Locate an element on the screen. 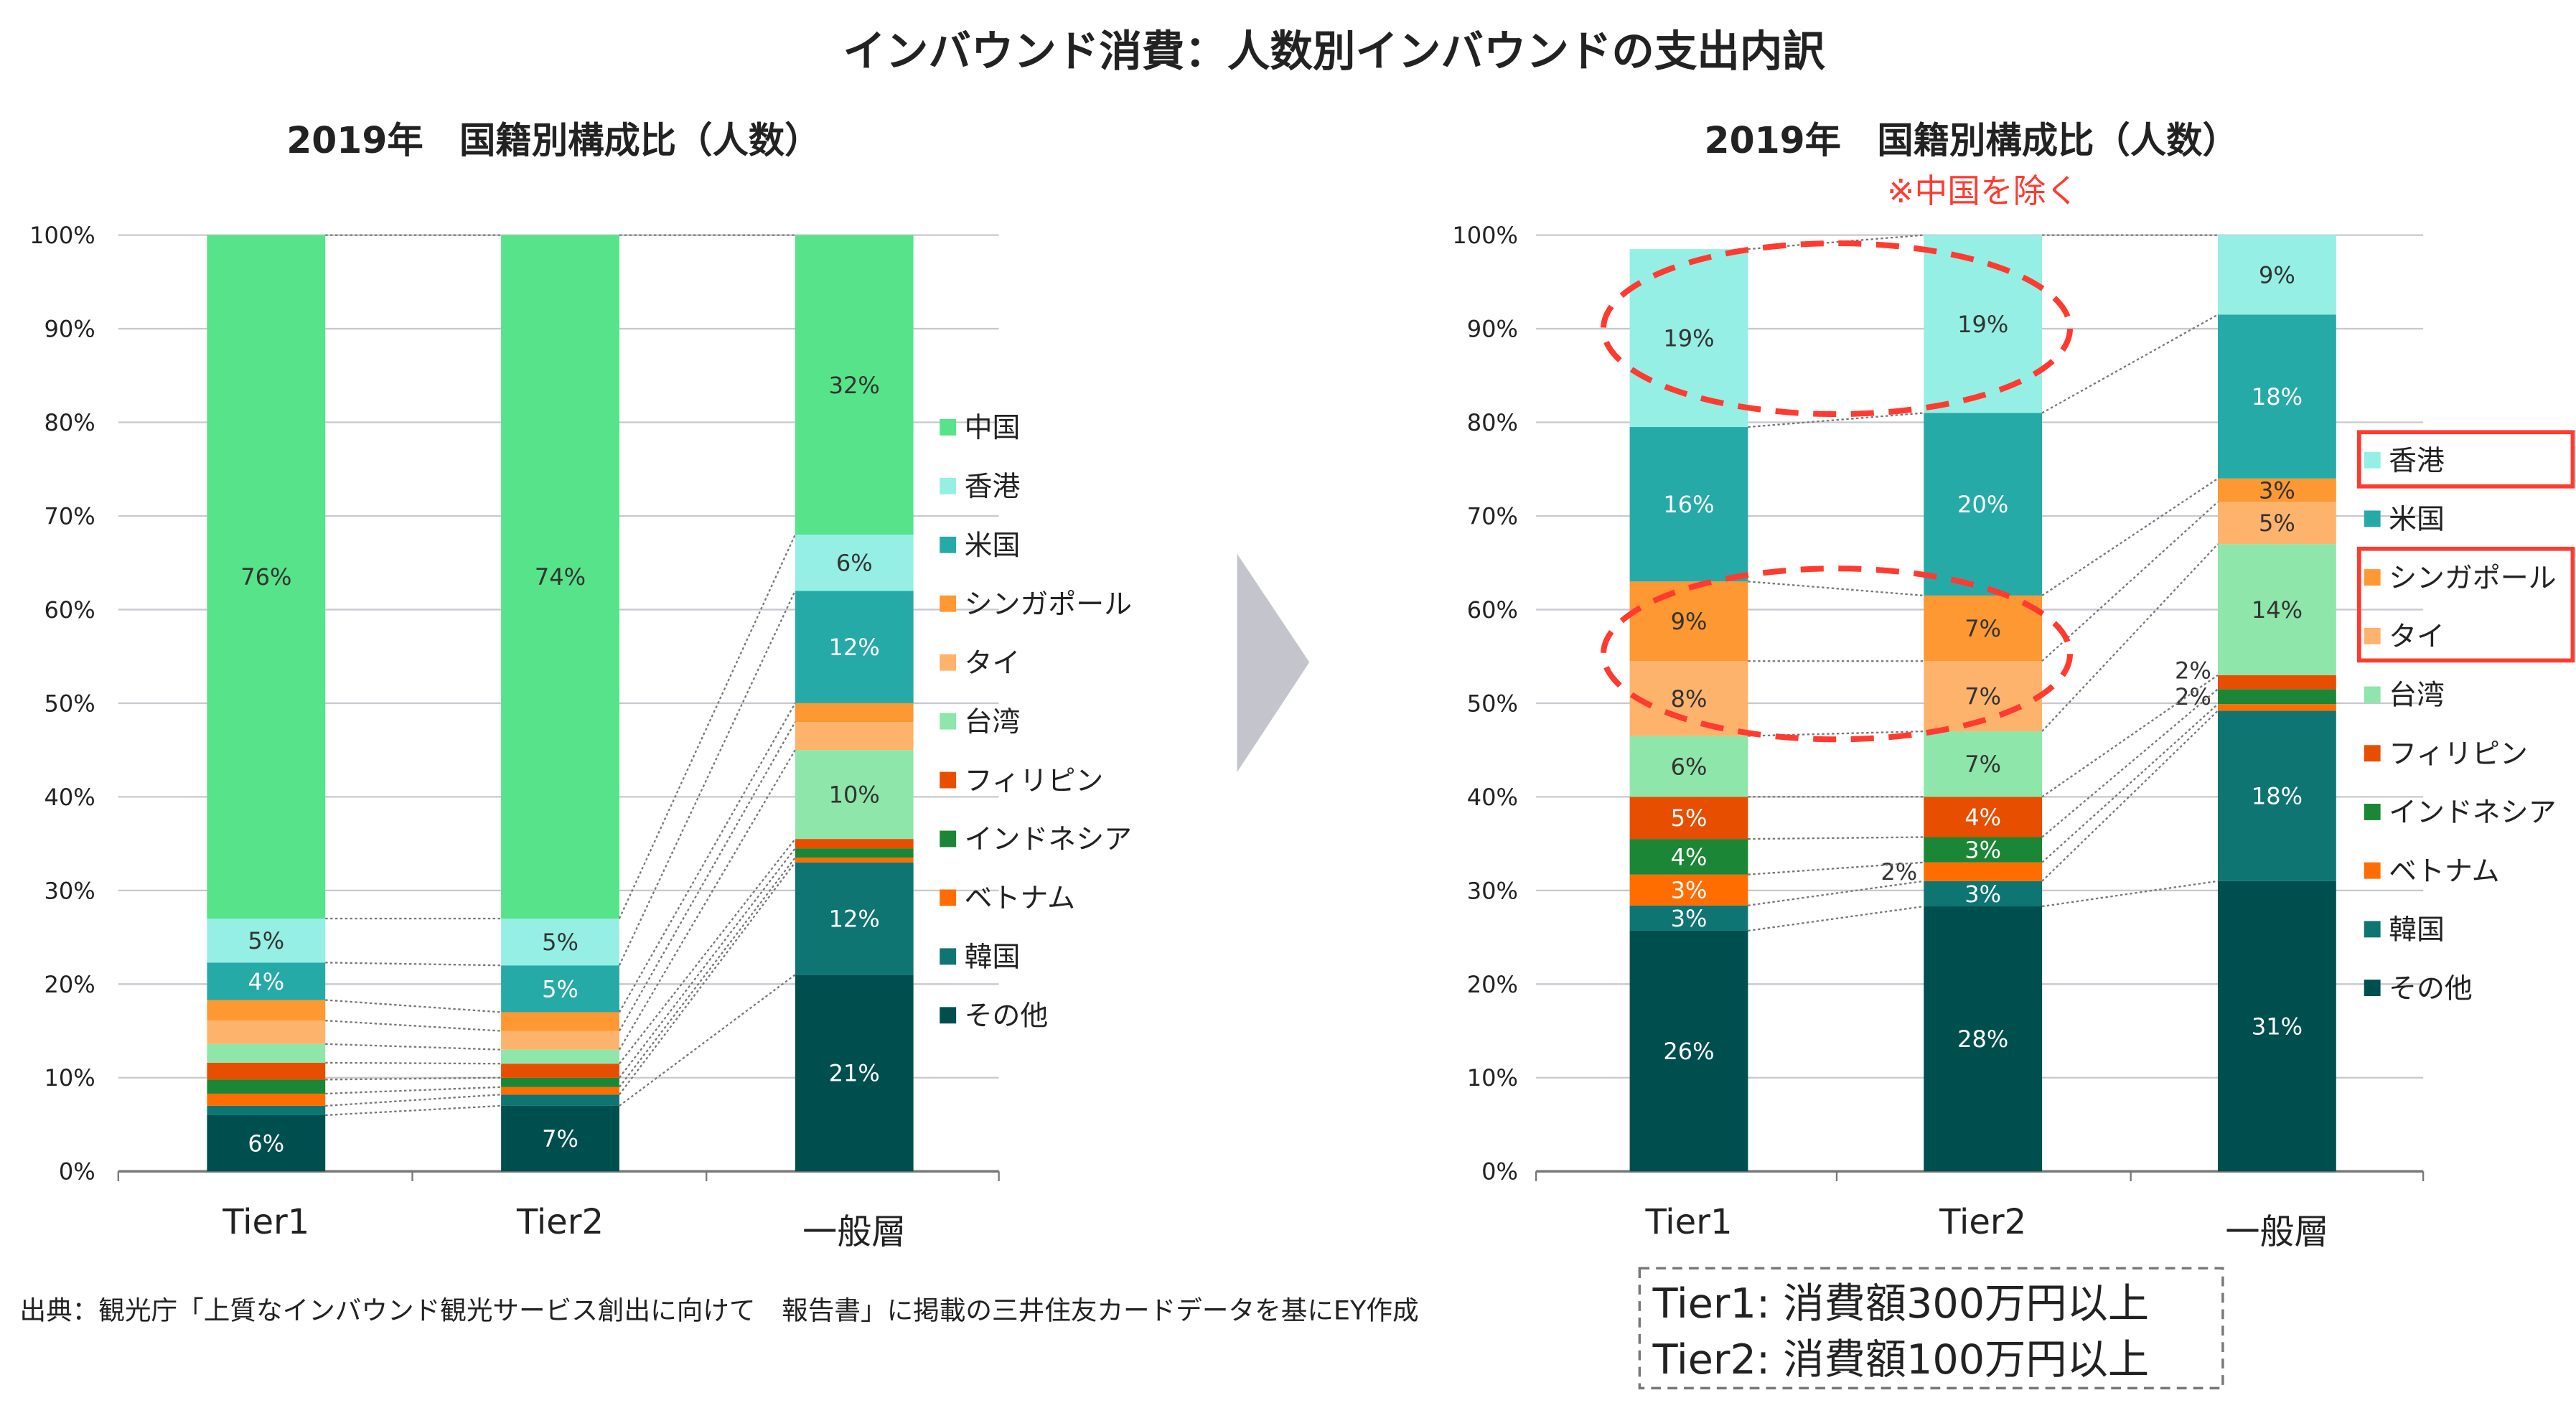  y-tick-label: 30% is located at coordinates (1492, 891).